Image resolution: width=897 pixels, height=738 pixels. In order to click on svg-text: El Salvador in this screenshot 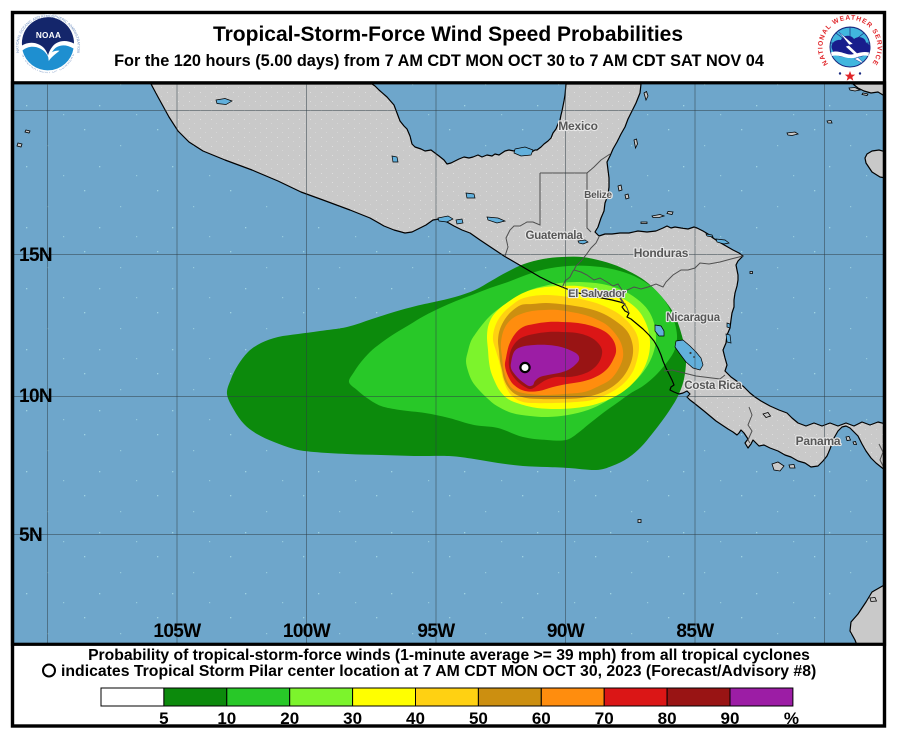, I will do `click(597, 294)`.